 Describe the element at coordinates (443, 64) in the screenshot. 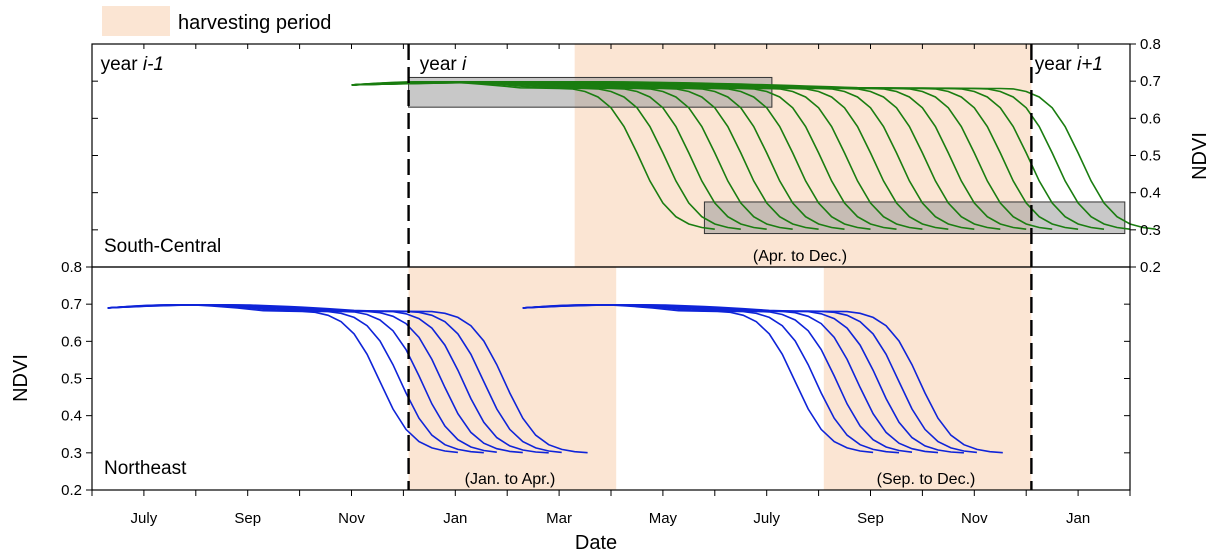

I see `year-label-1: year i` at that location.